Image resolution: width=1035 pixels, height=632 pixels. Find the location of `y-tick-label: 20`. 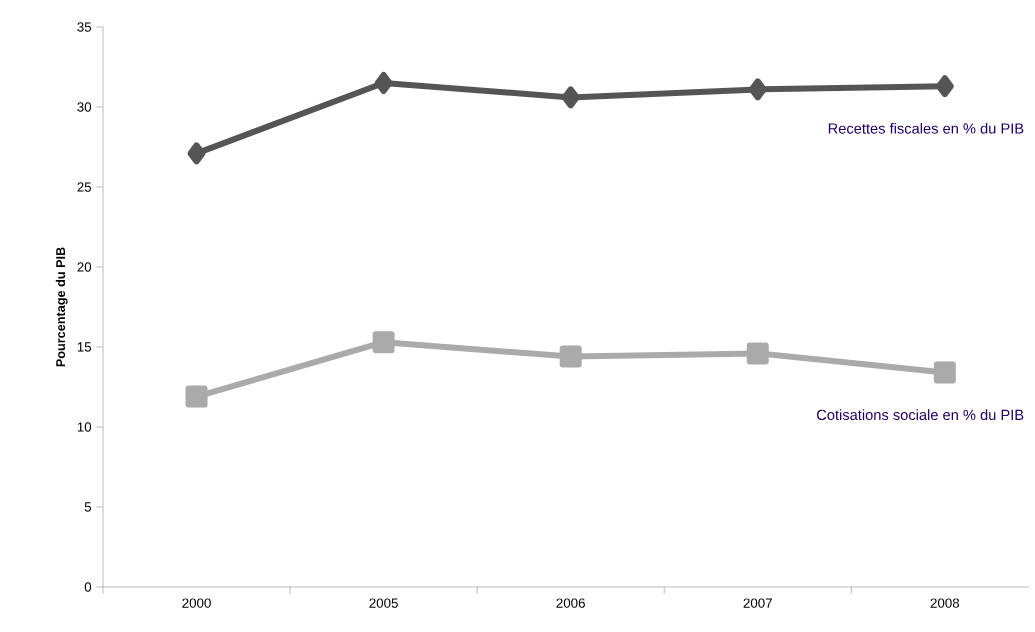

y-tick-label: 20 is located at coordinates (84, 267).